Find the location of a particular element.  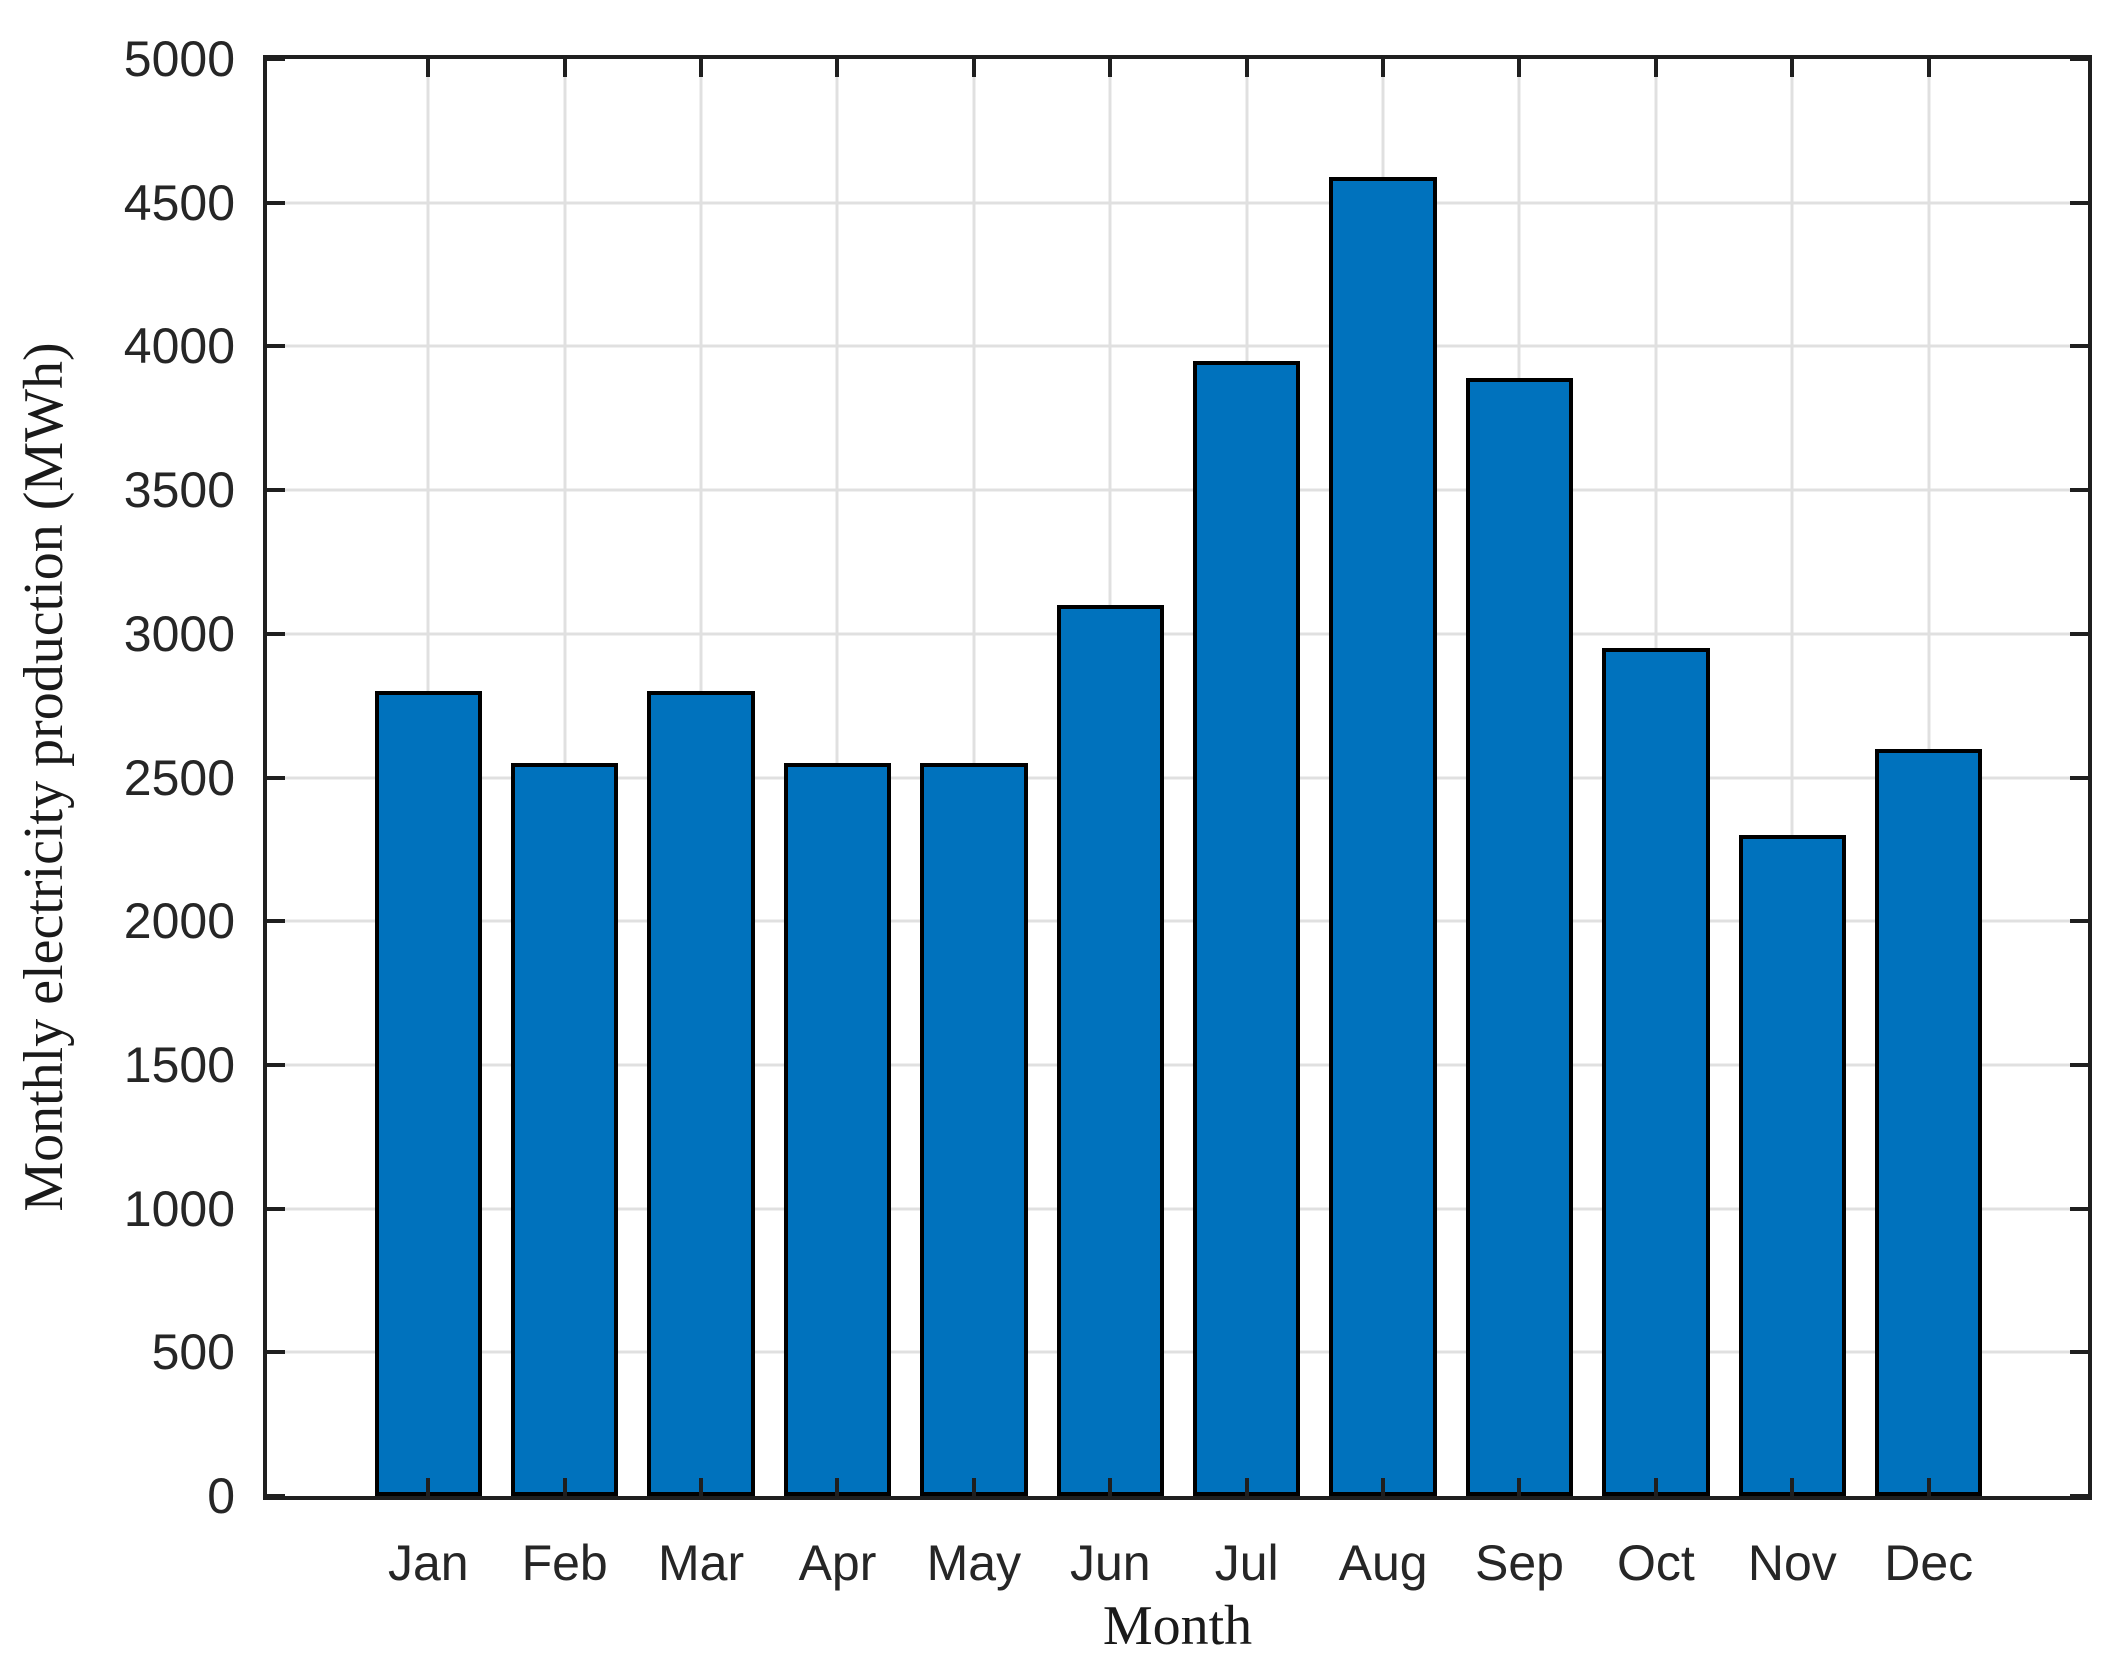

y-tick-label: 2500 is located at coordinates (179, 777).